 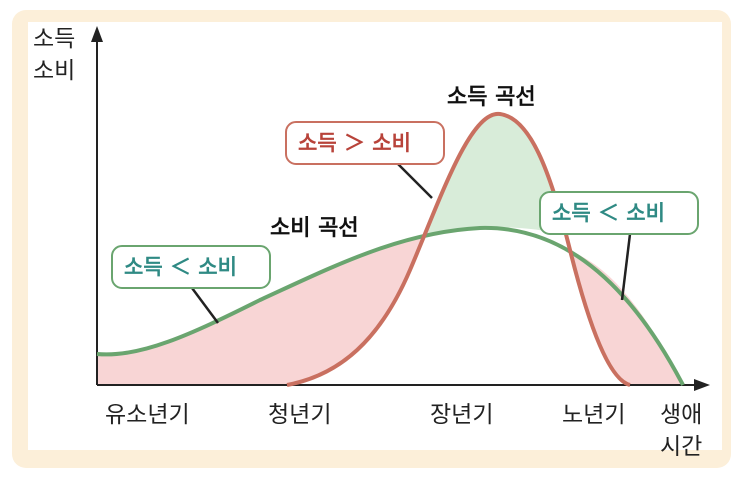 What do you see at coordinates (354, 143) in the screenshot?
I see `callout-surplus-text: 소득 ＞ 소비` at bounding box center [354, 143].